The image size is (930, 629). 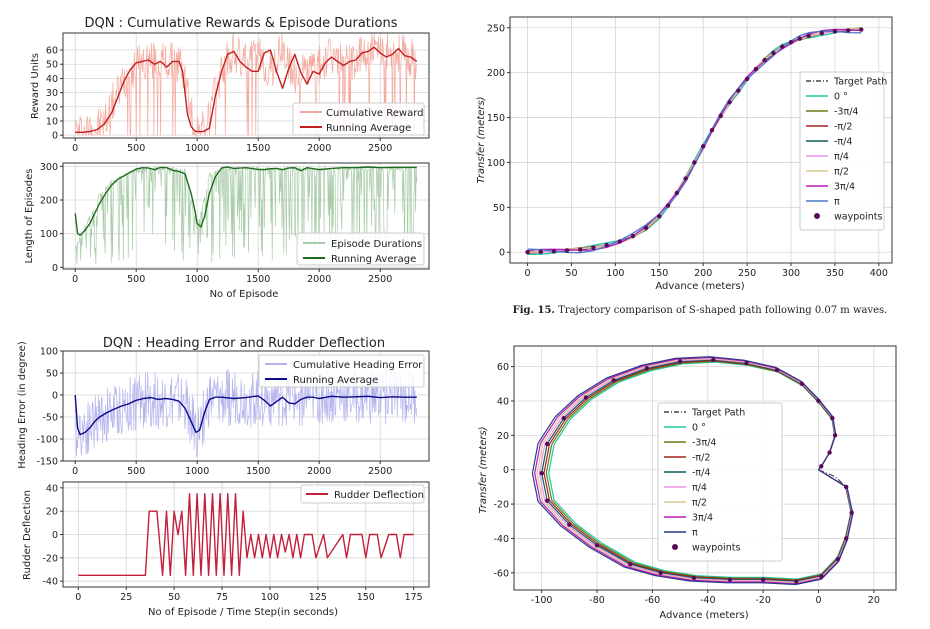 I want to click on c5-legend-label: π/2, so click(x=841, y=172).